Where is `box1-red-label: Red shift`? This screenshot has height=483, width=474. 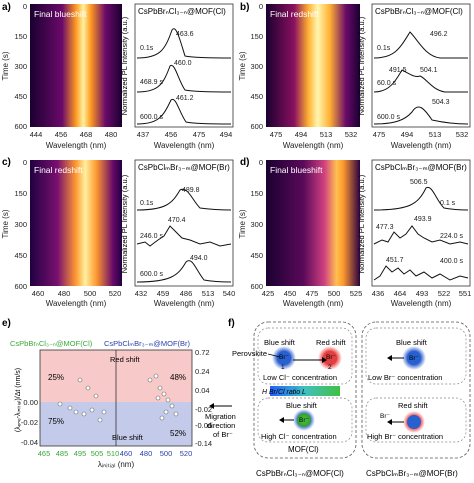 box1-red-label: Red shift is located at coordinates (331, 342).